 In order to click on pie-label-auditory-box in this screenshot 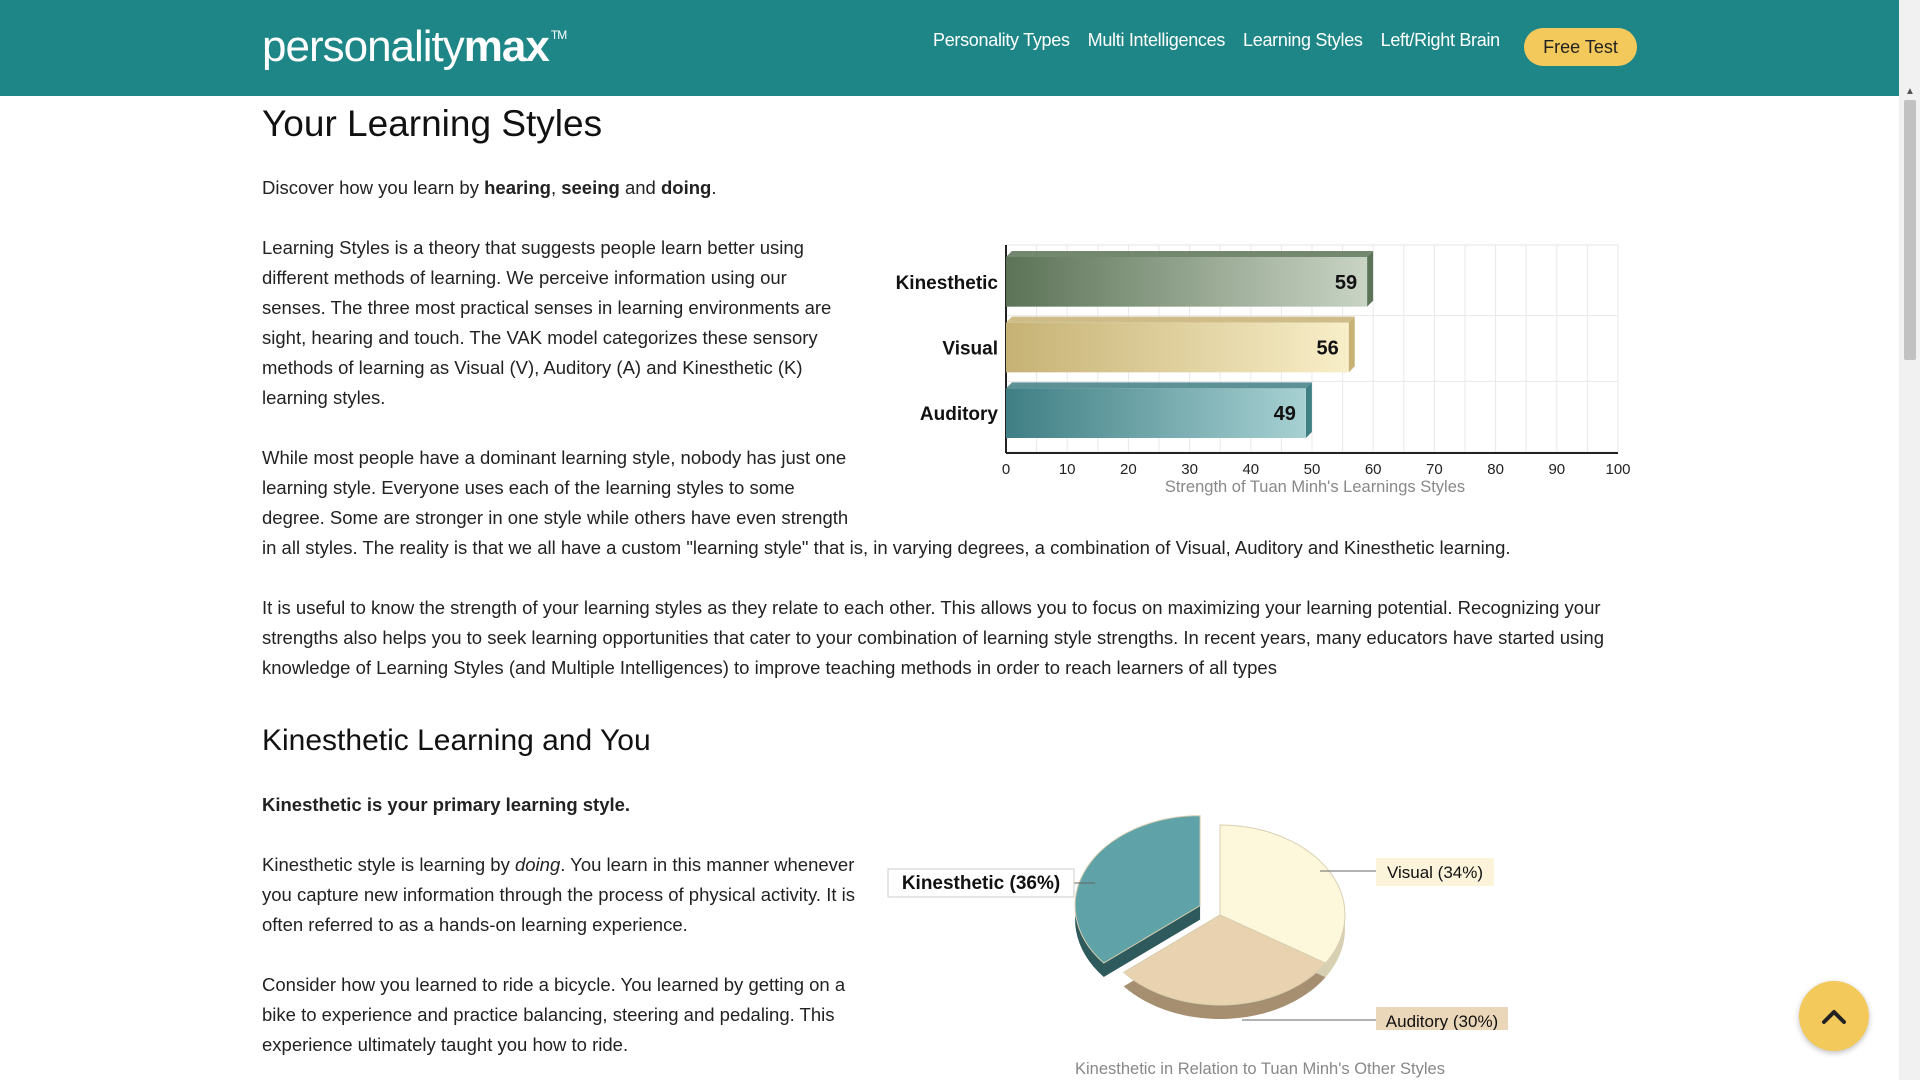, I will do `click(1442, 1018)`.